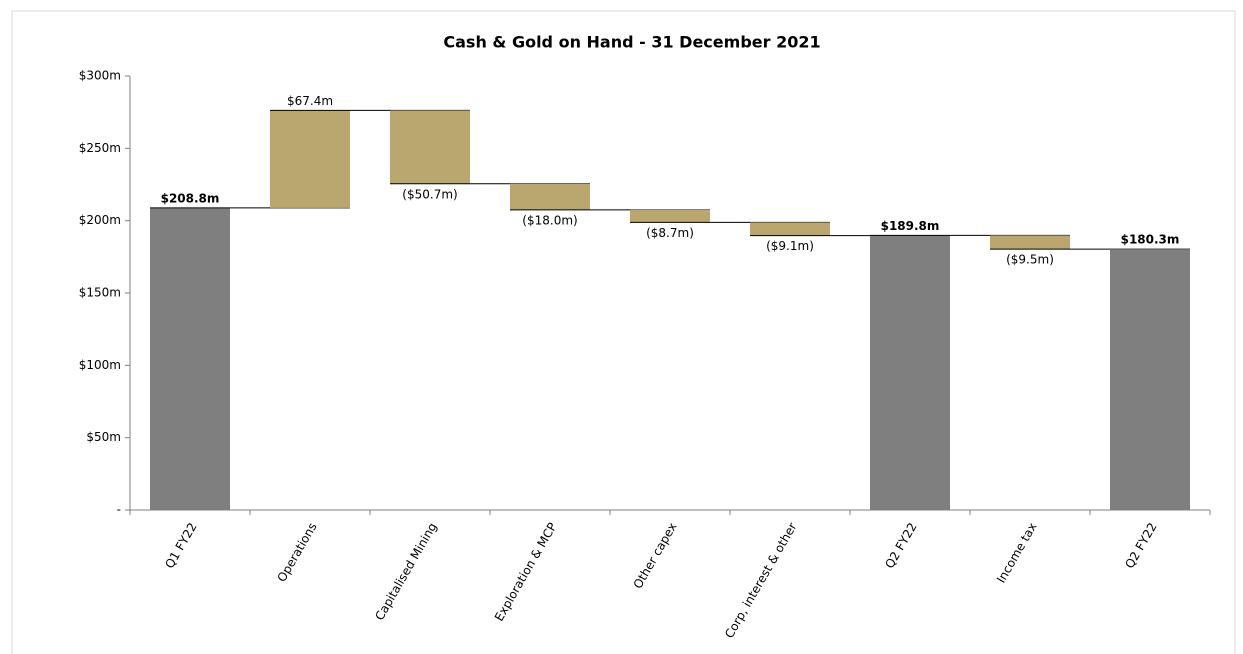 This screenshot has height=654, width=1243. What do you see at coordinates (180, 545) in the screenshot?
I see `x-tick-label: Q1 FY22` at bounding box center [180, 545].